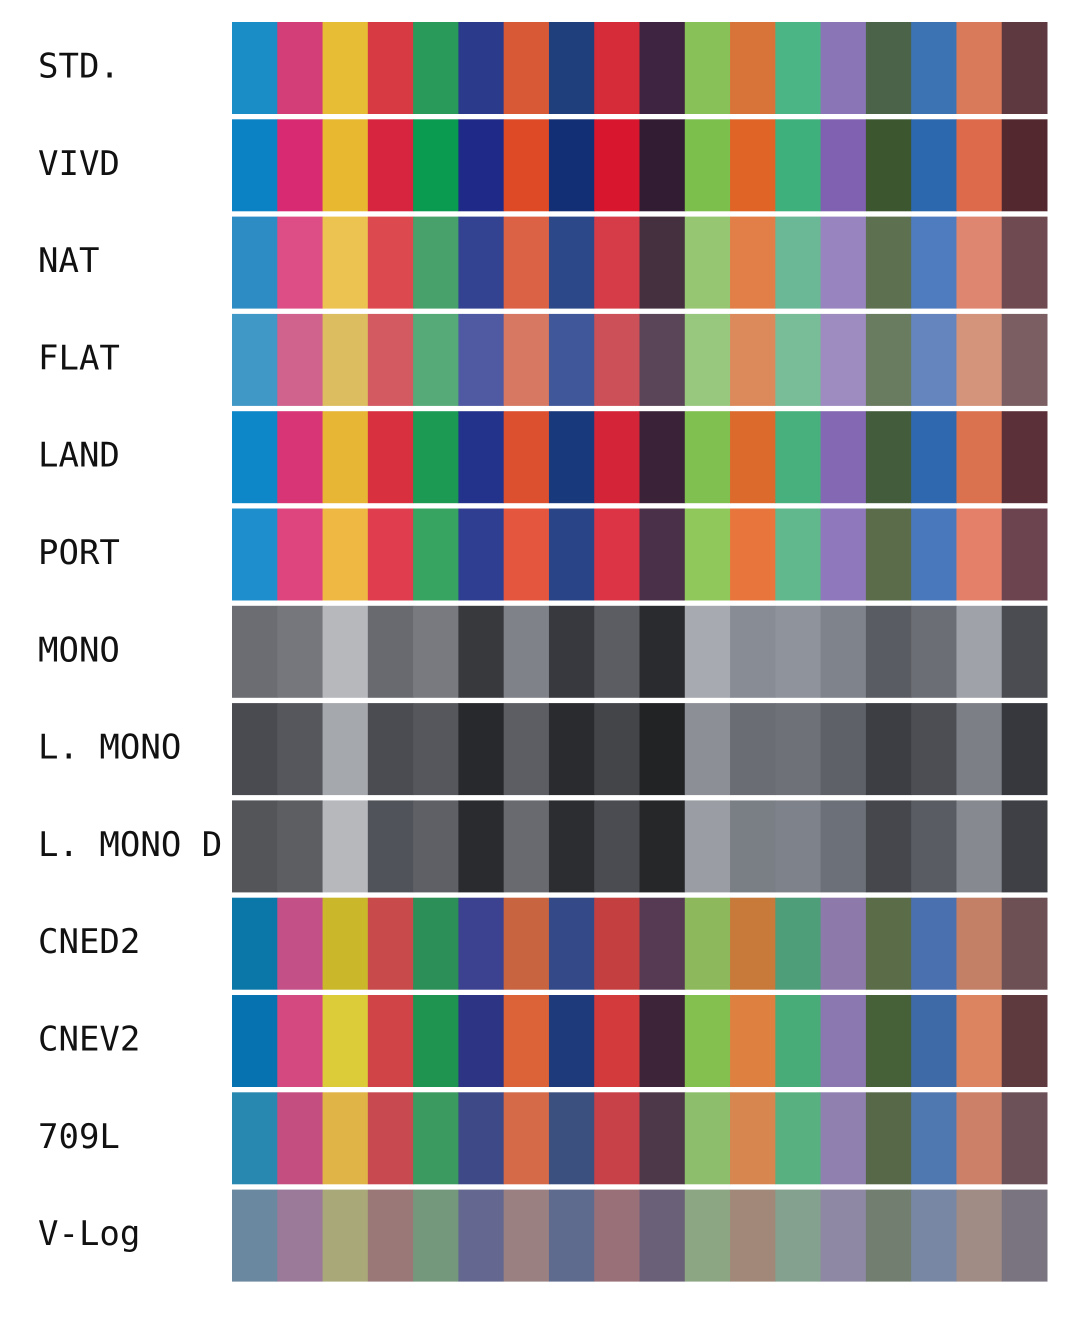 The width and height of the screenshot is (1080, 1320). What do you see at coordinates (79, 553) in the screenshot?
I see `row-label: PORT` at bounding box center [79, 553].